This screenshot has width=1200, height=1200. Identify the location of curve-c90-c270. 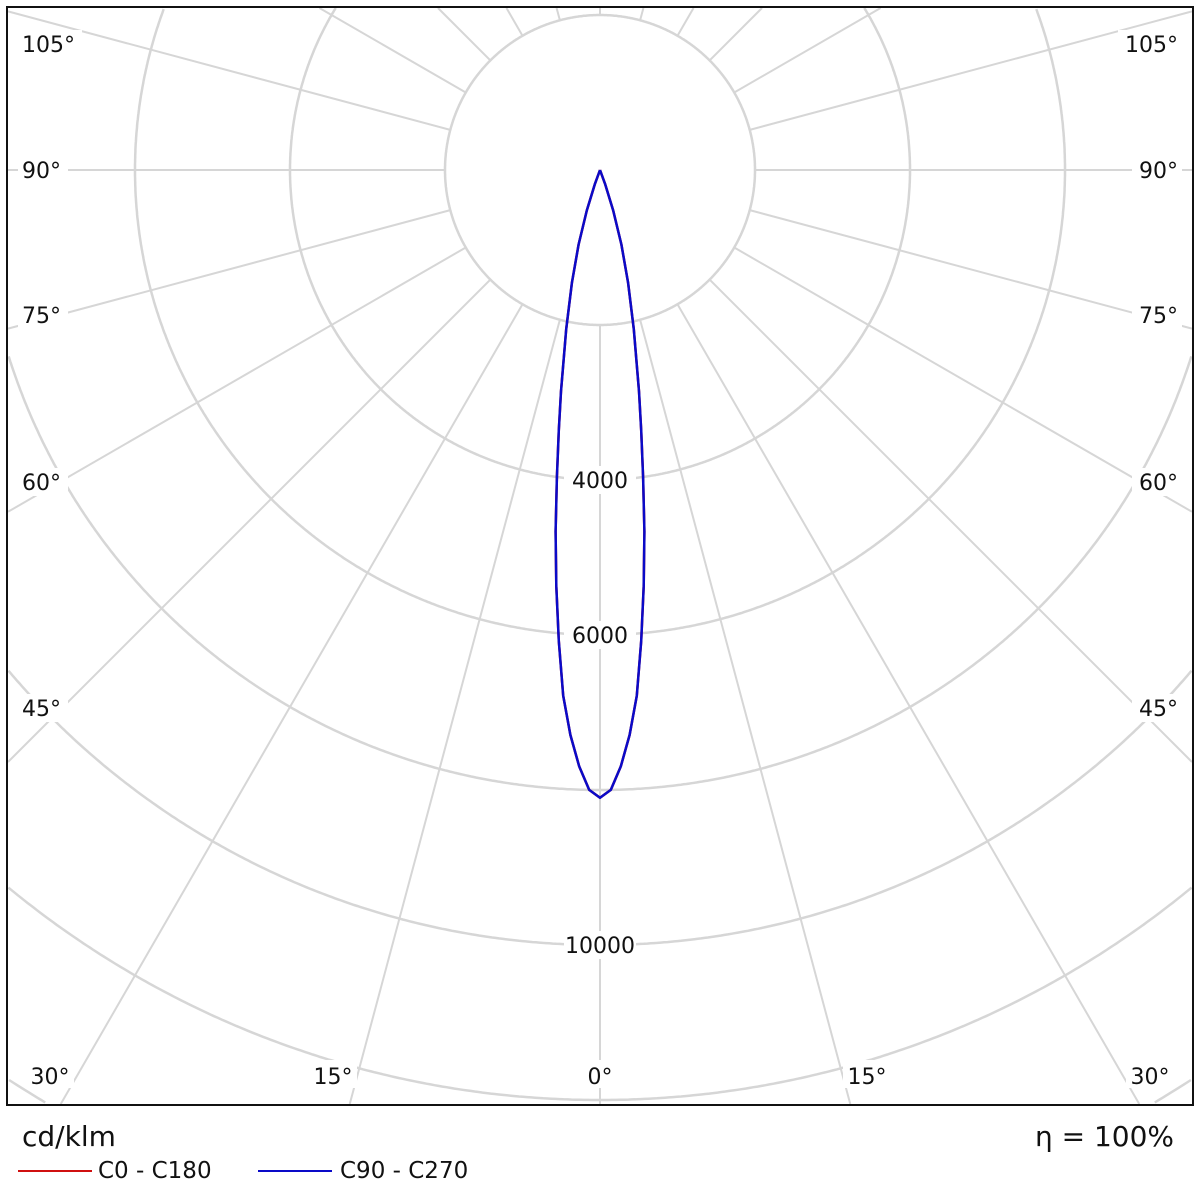
(600, 484).